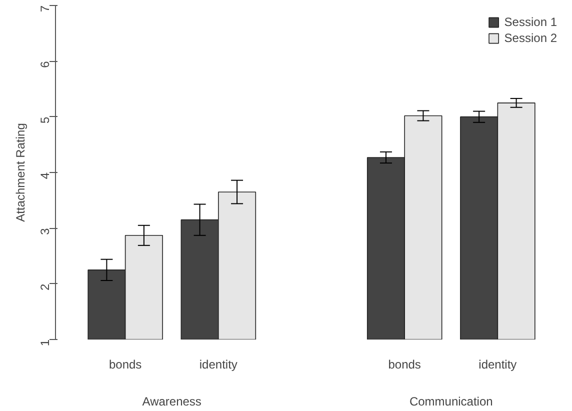  What do you see at coordinates (45, 231) in the screenshot?
I see `y-tick-label: 3` at bounding box center [45, 231].